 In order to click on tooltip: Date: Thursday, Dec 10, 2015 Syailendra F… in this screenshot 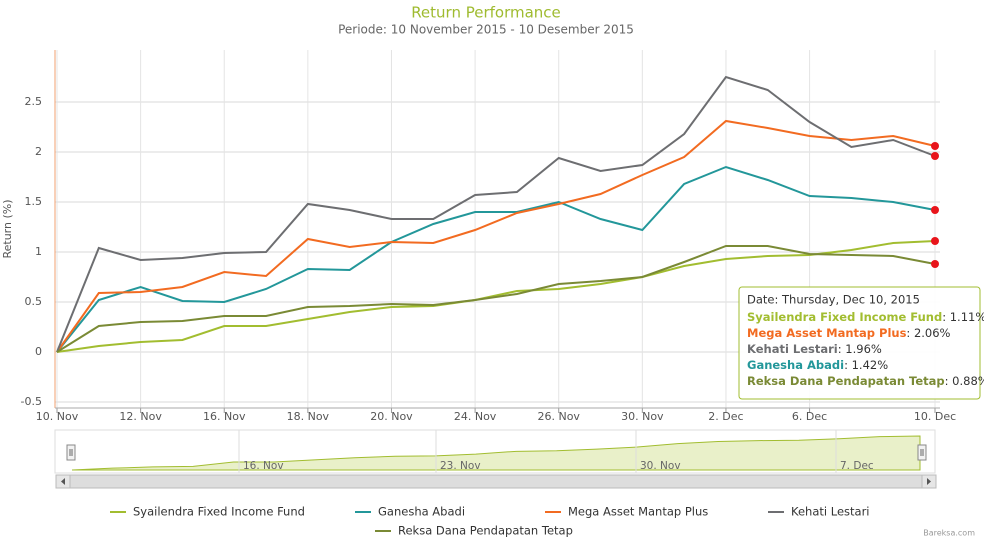, I will do `click(861, 343)`.